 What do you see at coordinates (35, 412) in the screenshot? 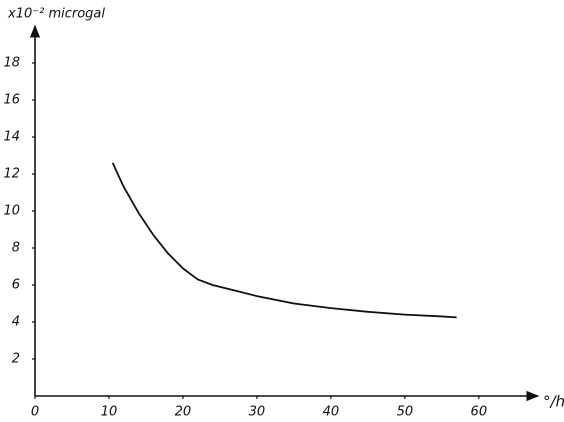
I see `x-tick-label: 0` at bounding box center [35, 412].